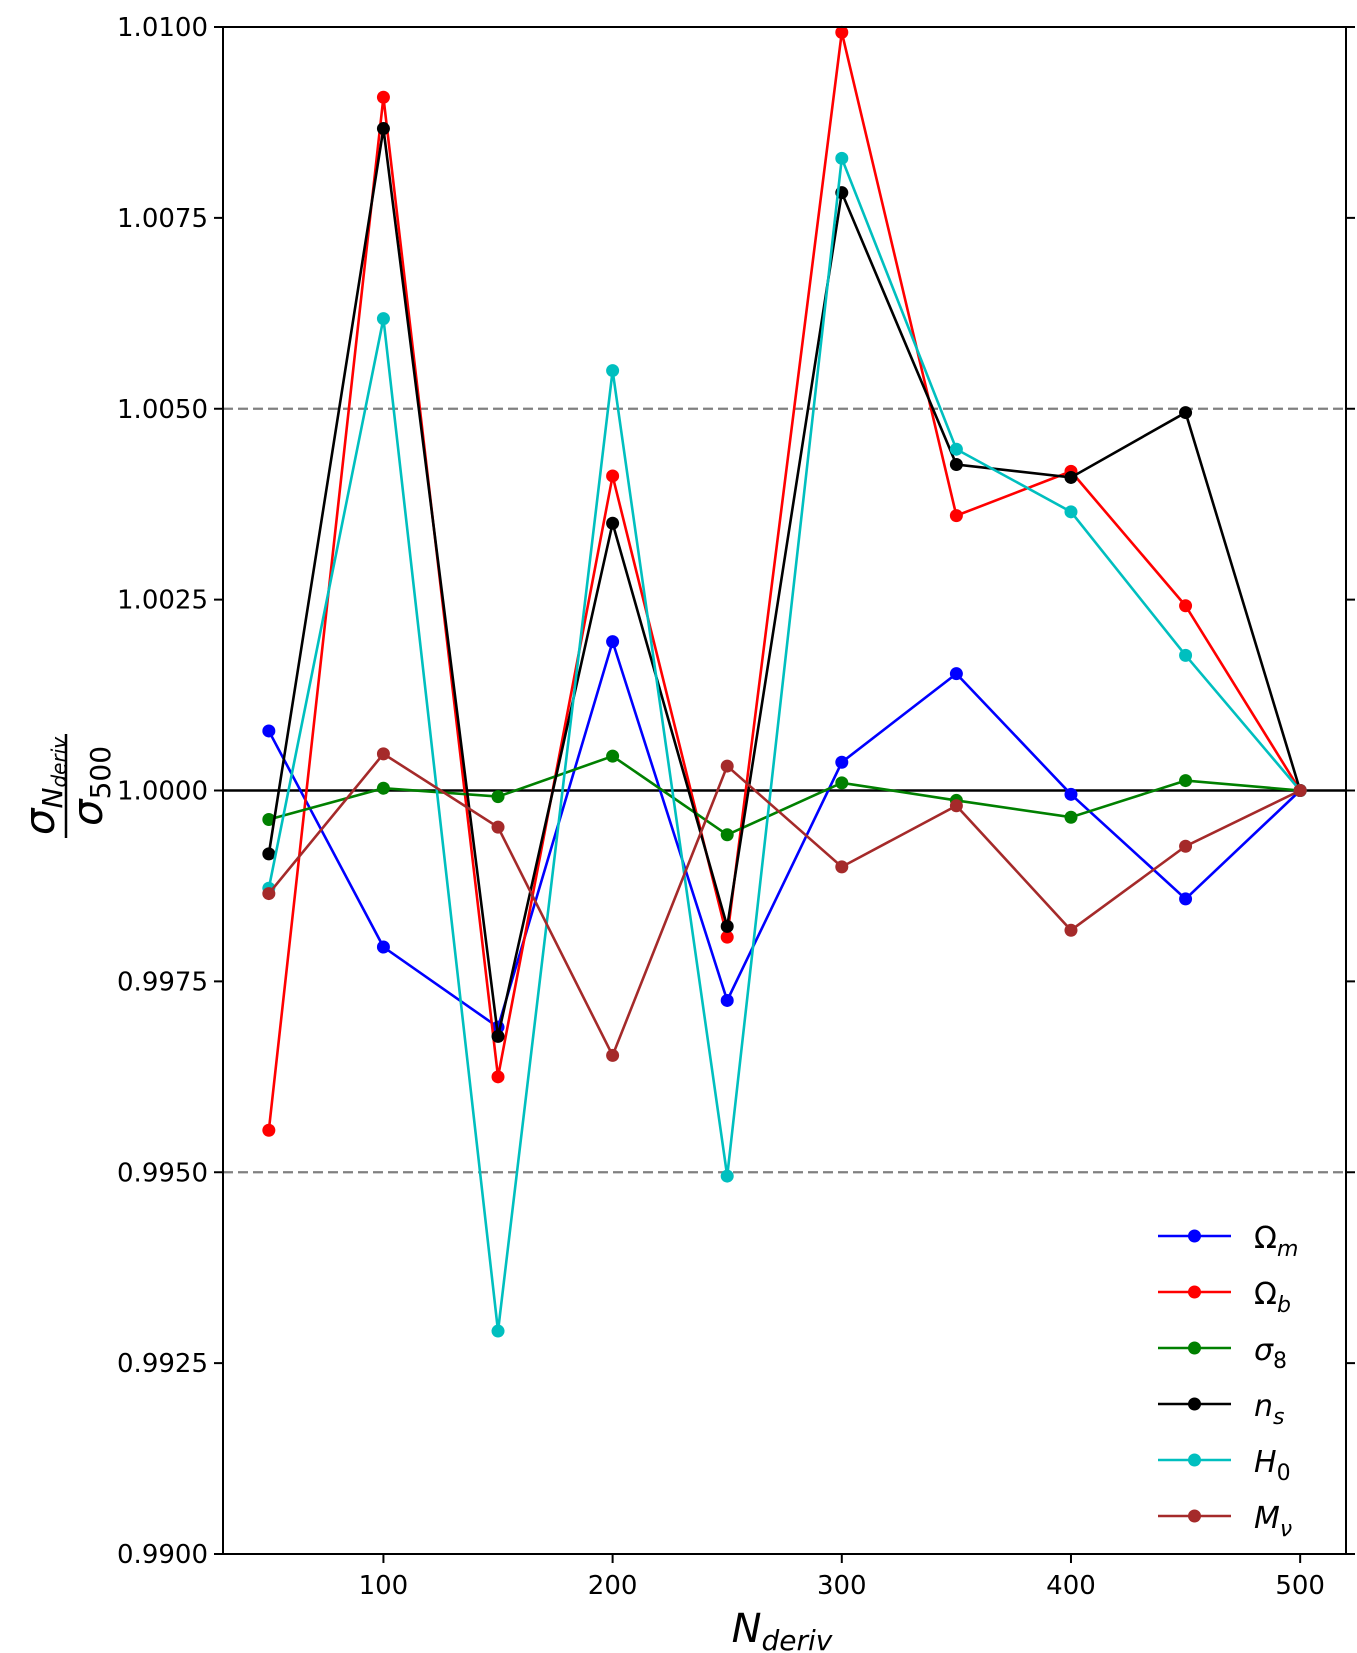 This screenshot has width=1357, height=1653. What do you see at coordinates (90, 786) in the screenshot?
I see `y-label-denominator: σ500` at bounding box center [90, 786].